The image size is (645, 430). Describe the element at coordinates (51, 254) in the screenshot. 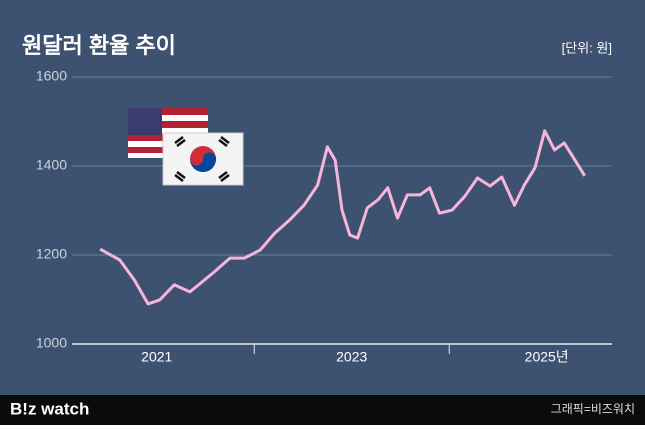

I see `y-tick-label: 1200` at that location.